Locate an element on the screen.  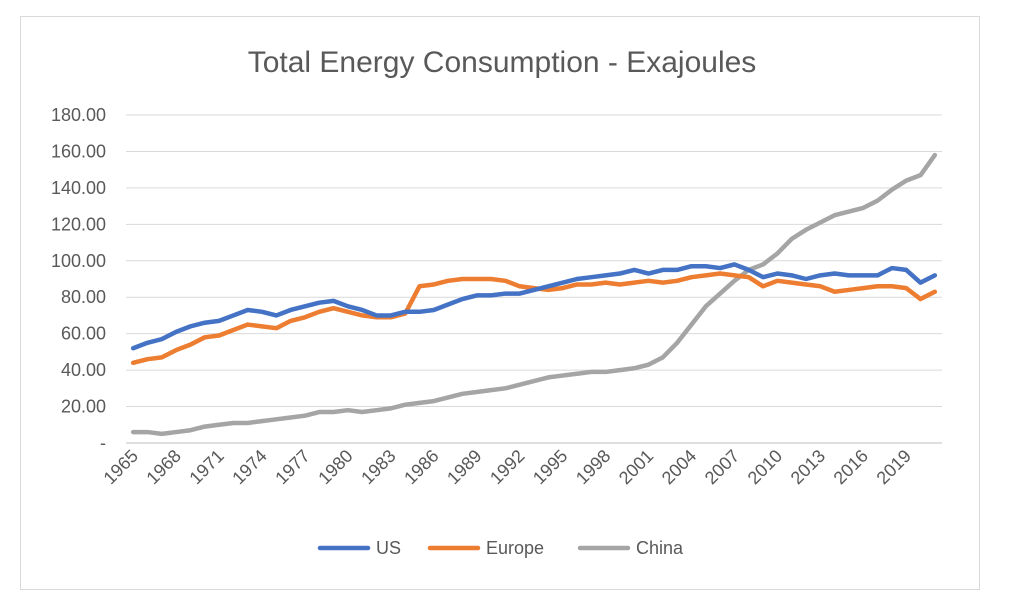
y-tick-label: 100.00 is located at coordinates (78, 261).